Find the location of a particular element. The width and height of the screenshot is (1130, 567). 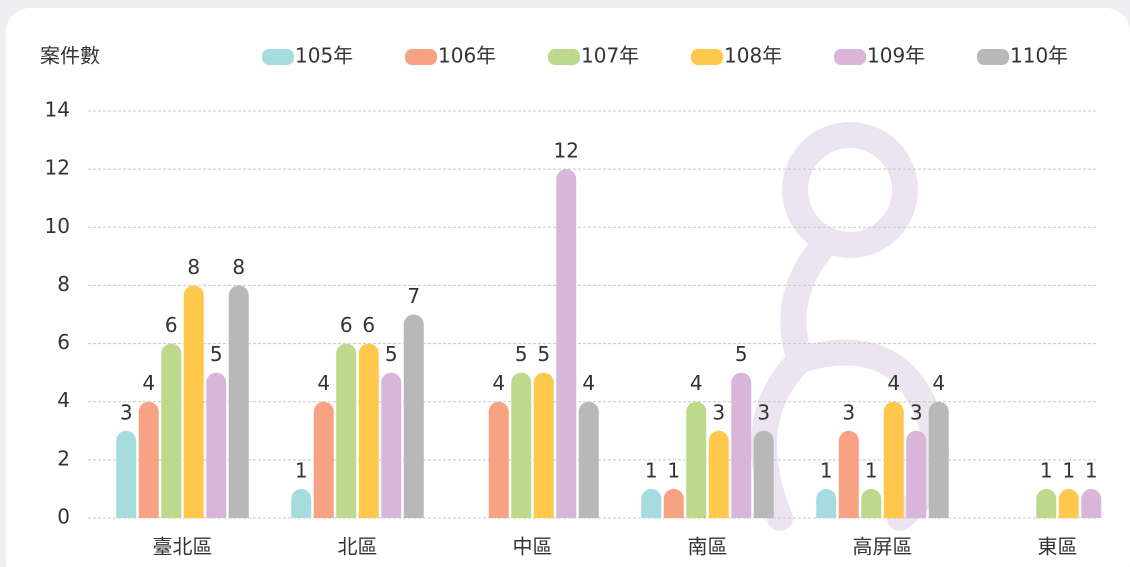

y-tick-label: 2 is located at coordinates (63, 458).